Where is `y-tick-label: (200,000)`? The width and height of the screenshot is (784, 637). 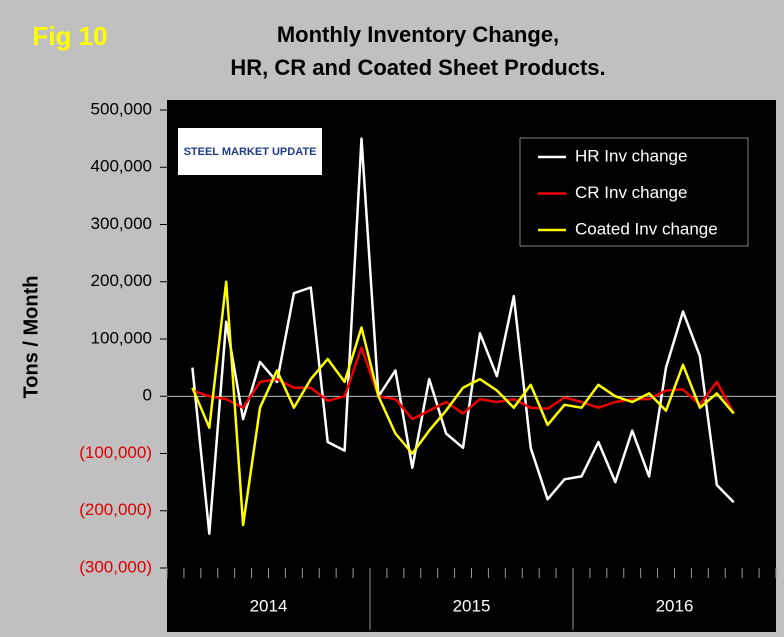 y-tick-label: (200,000) is located at coordinates (115, 509).